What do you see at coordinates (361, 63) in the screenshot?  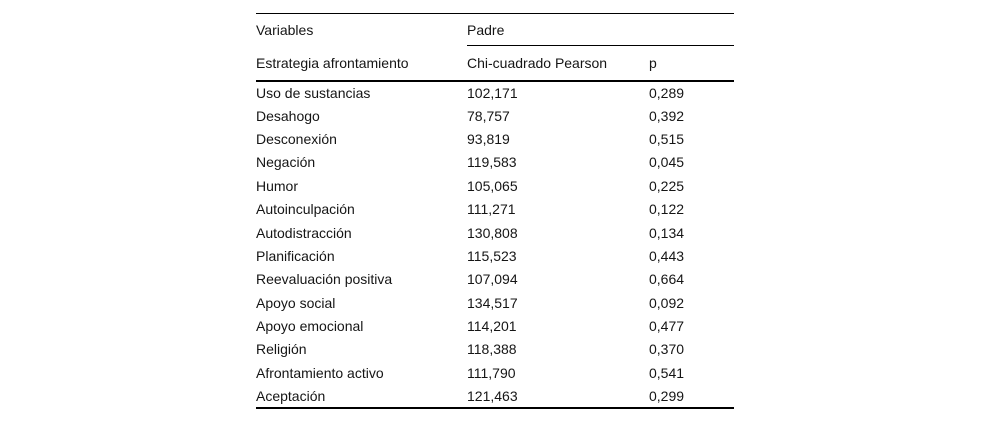 I see `strategy-column-header: Estrategia afrontamiento` at bounding box center [361, 63].